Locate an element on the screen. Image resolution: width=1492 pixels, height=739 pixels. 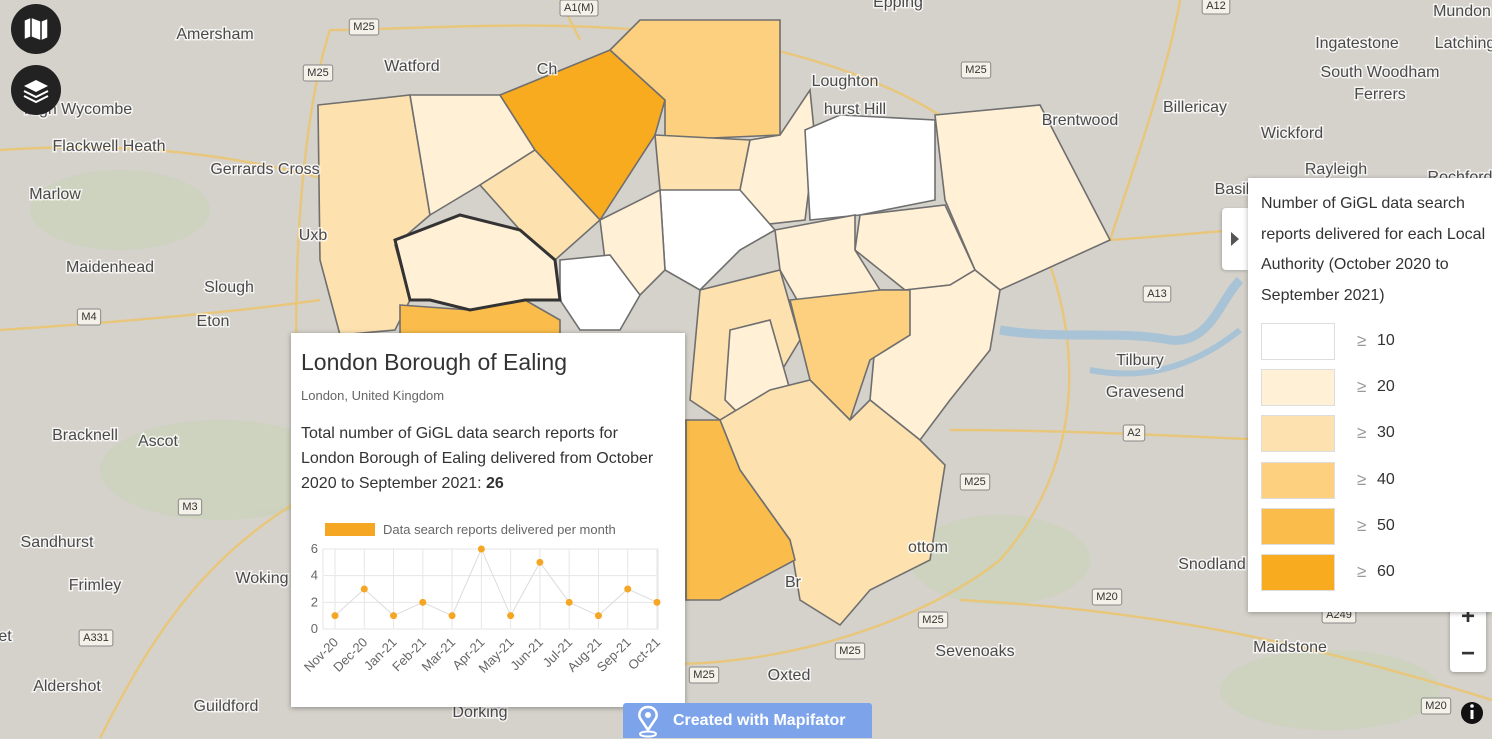
legend-item: ≥50 is located at coordinates (1371, 526).